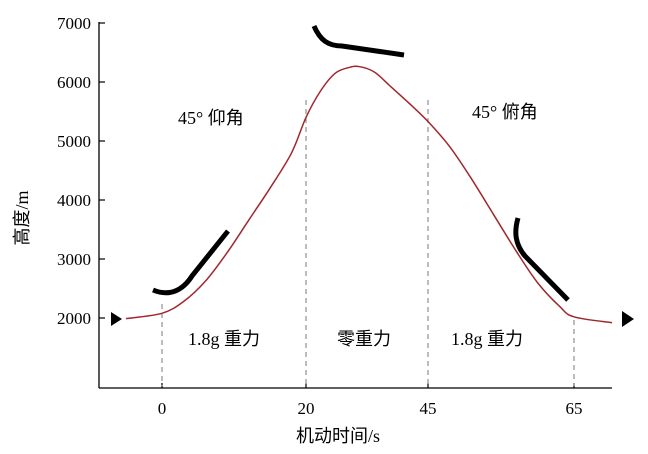 Image resolution: width=648 pixels, height=454 pixels. What do you see at coordinates (428, 408) in the screenshot?
I see `x-tick-label: 45` at bounding box center [428, 408].